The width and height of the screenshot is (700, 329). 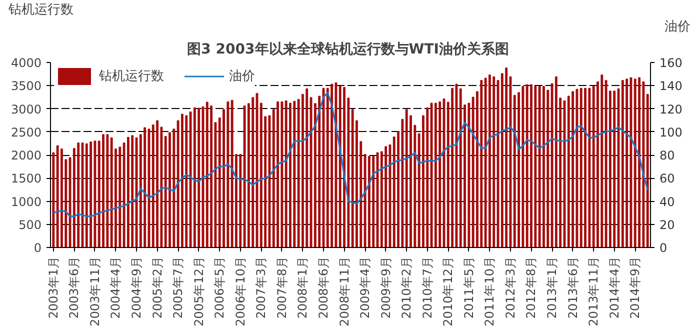 What do you see at coordinates (664, 248) in the screenshot?
I see `y2-tick-label: 0` at bounding box center [664, 248].